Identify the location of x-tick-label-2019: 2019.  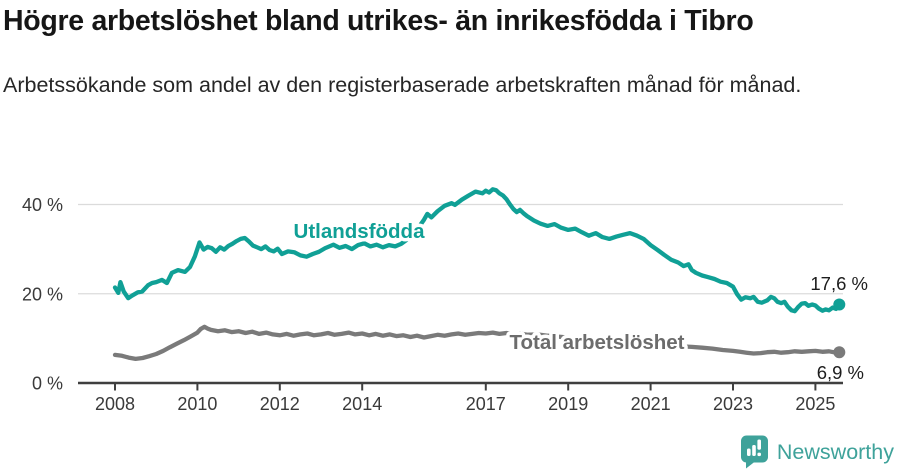
(568, 404).